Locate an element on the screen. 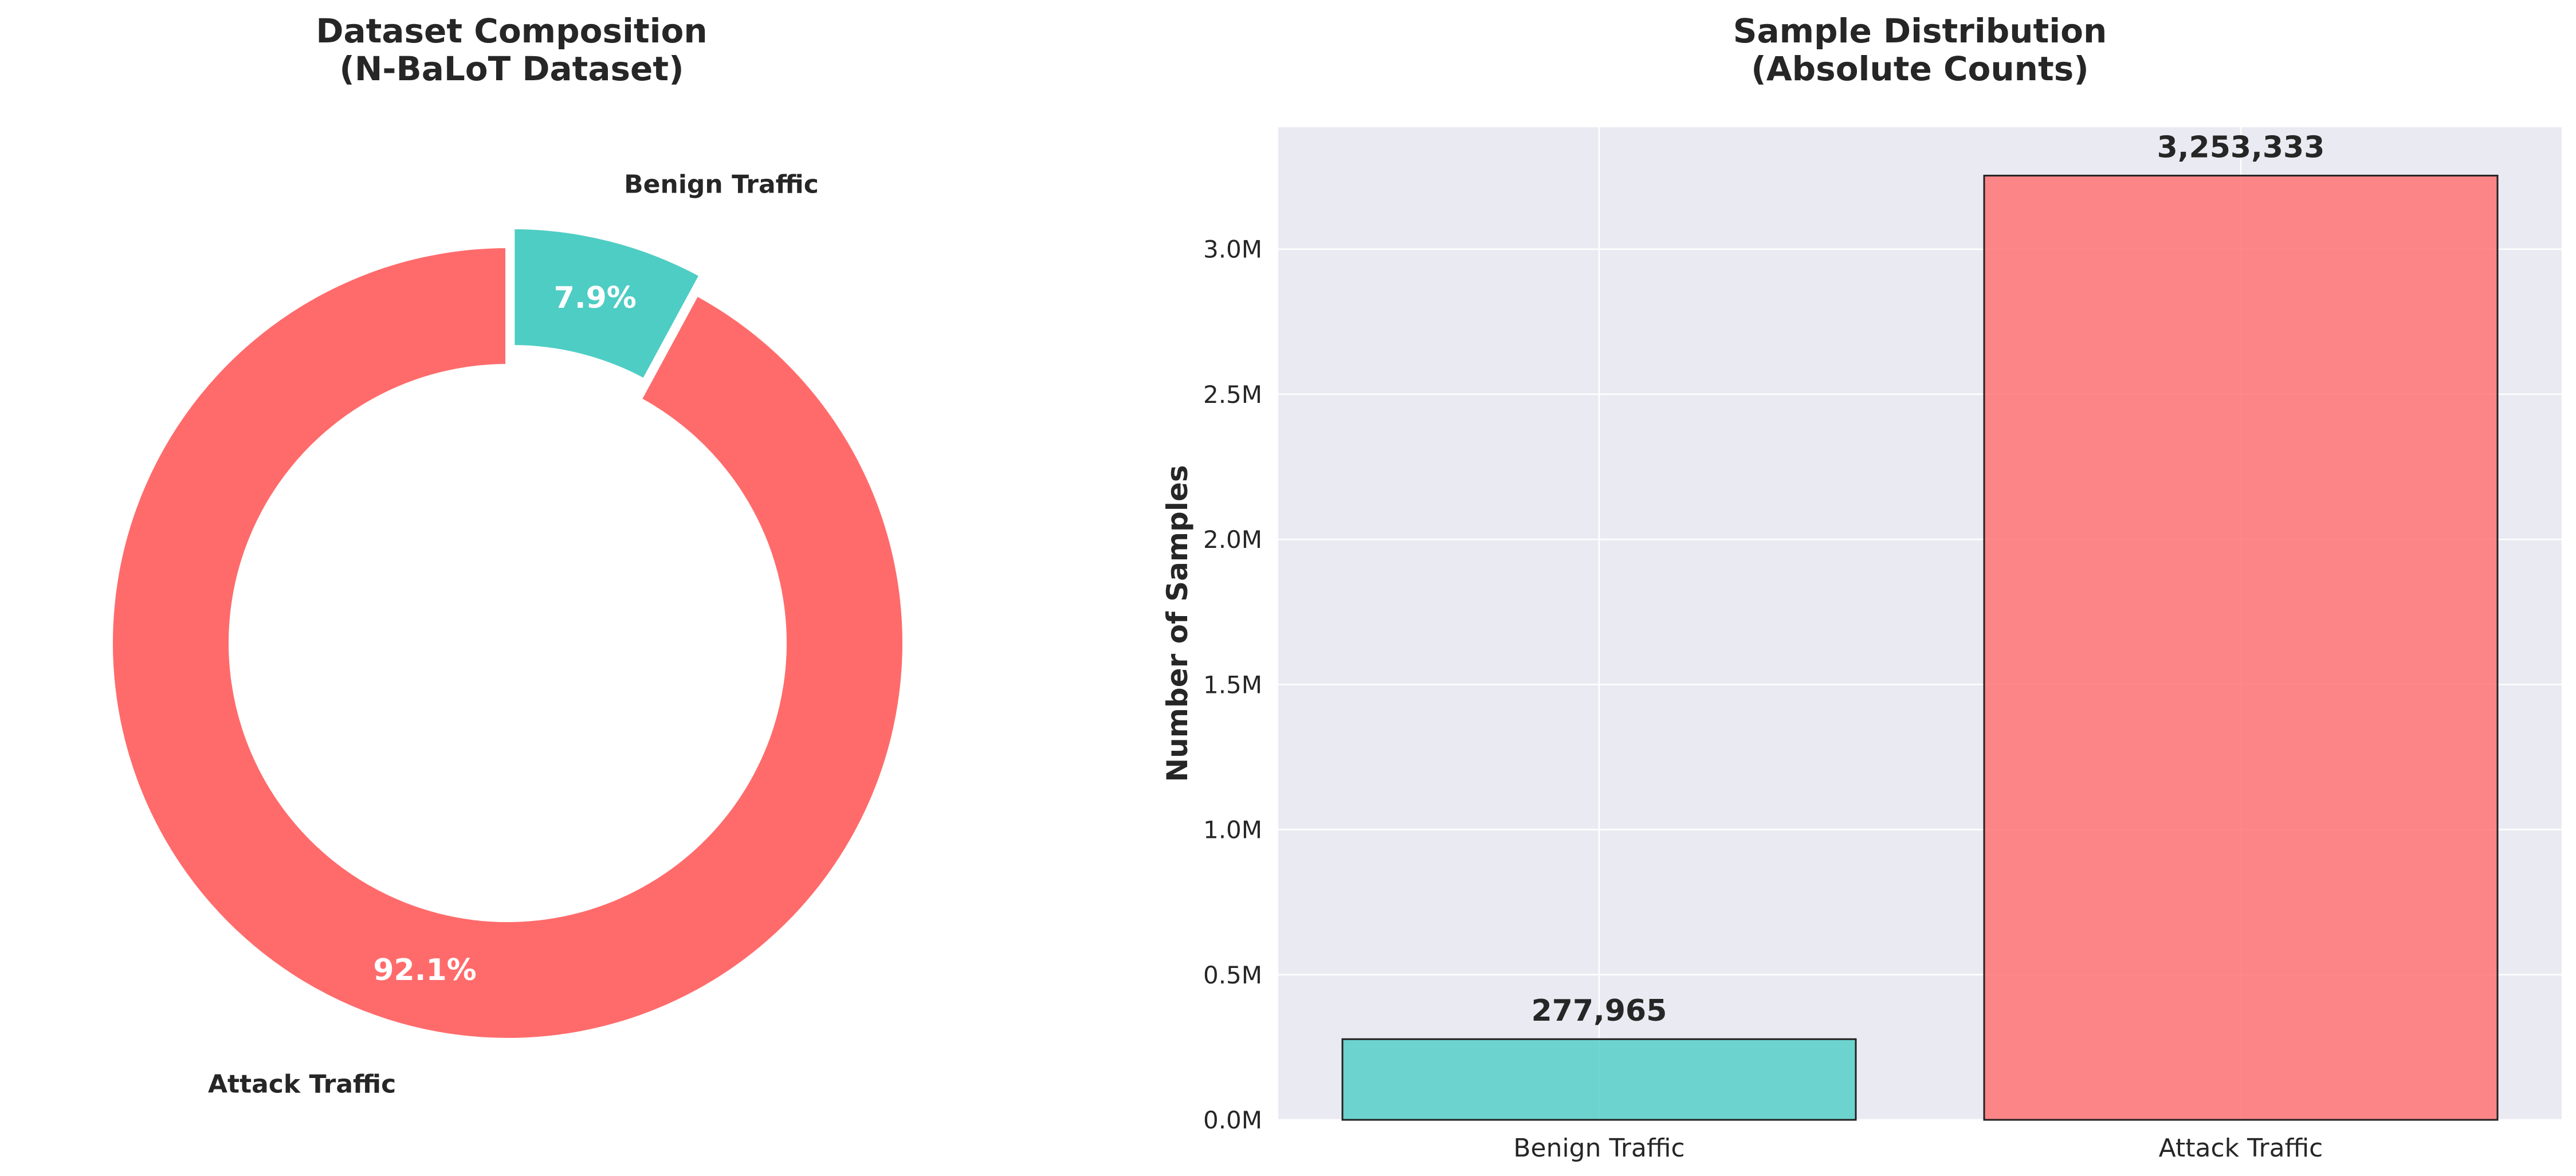  slice-benign-traffic is located at coordinates (607, 304).